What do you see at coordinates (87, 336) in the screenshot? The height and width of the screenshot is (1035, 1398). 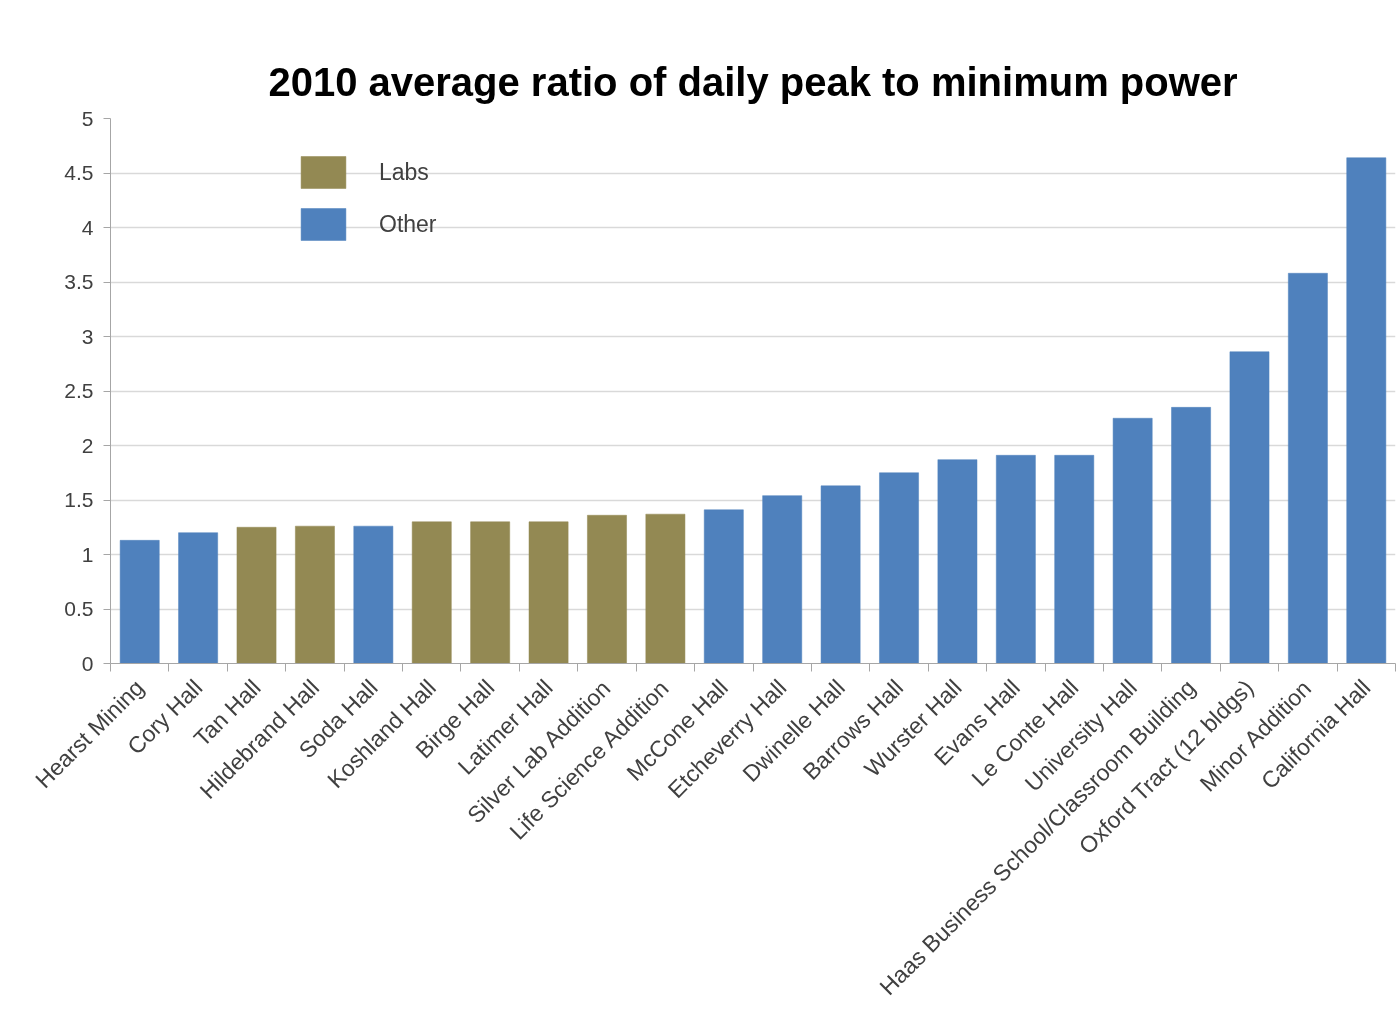 I see `y-tick-label: 3` at bounding box center [87, 336].